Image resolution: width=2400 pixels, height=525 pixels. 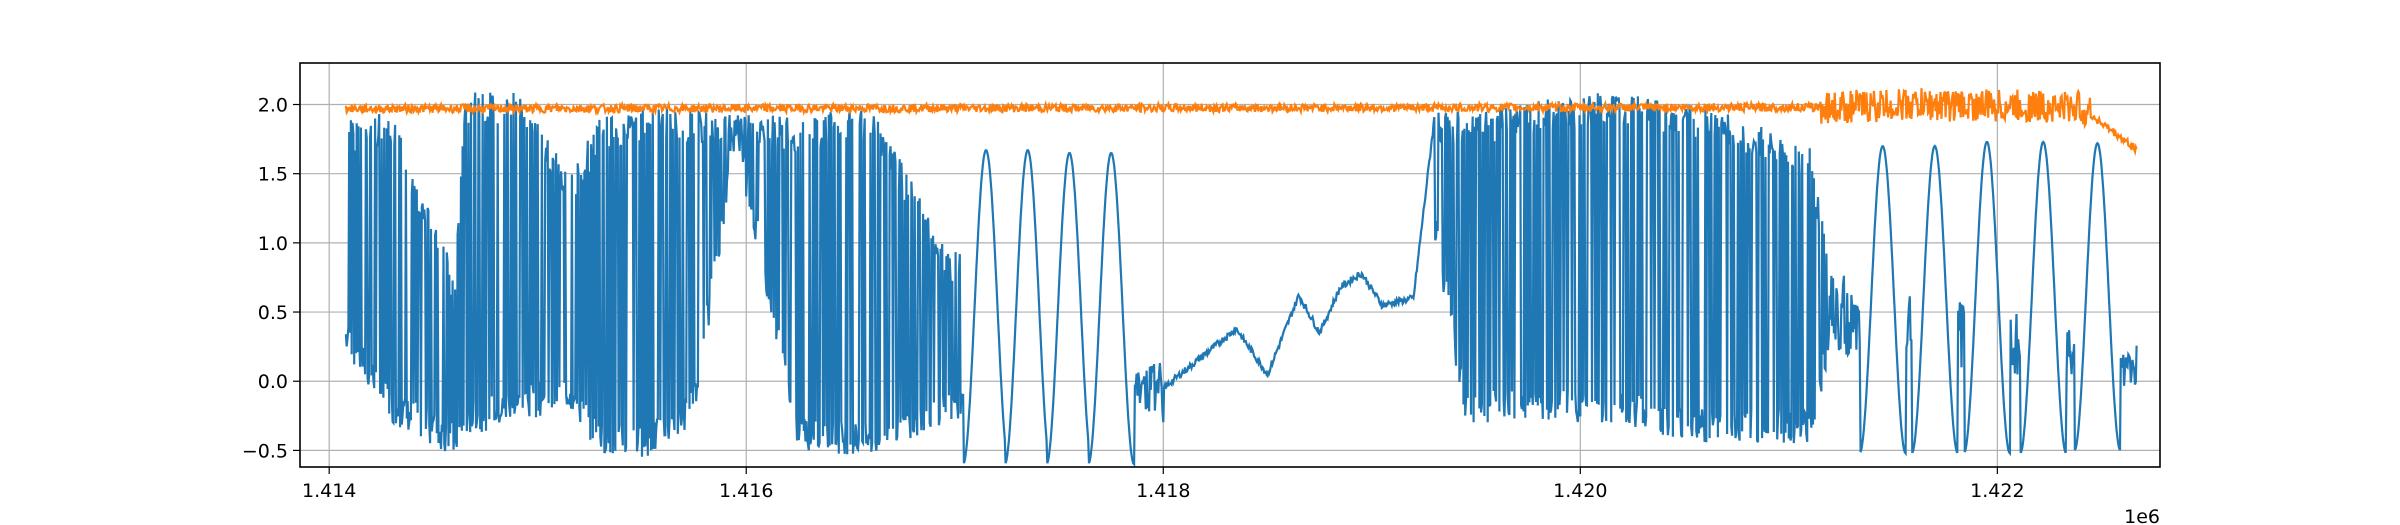 I want to click on x-axis: 1.414 1.416 1.418 1.420 1.422, so click(x=1163, y=484).